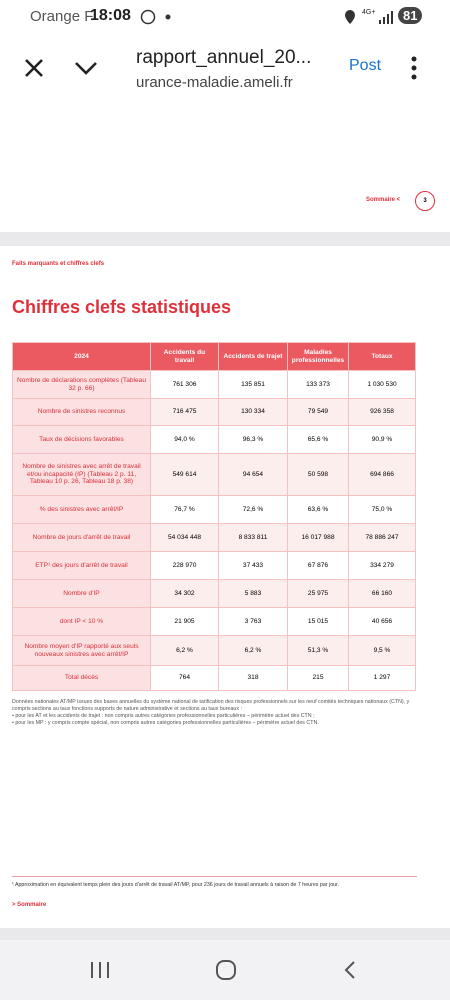  I want to click on cell: 25 975, so click(318, 593).